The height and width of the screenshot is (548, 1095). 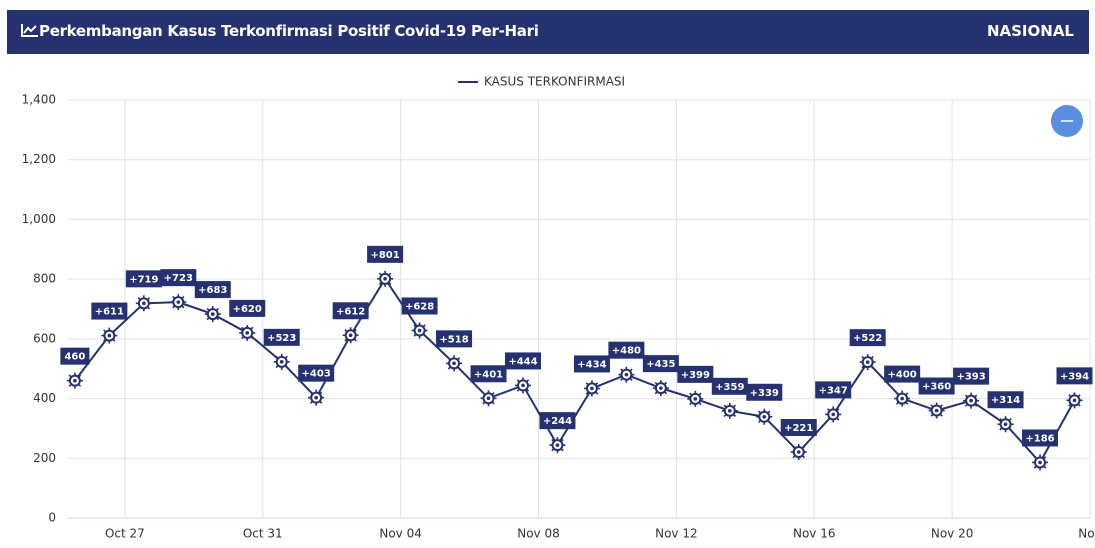 I want to click on chart-icon, so click(x=29, y=30).